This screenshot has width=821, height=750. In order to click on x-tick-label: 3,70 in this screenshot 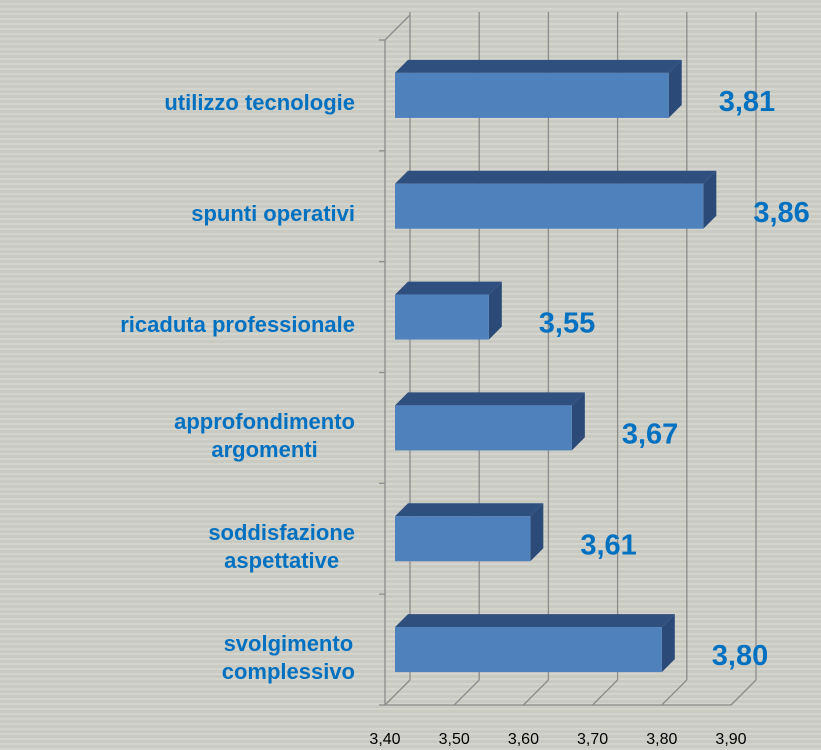, I will do `click(592, 739)`.